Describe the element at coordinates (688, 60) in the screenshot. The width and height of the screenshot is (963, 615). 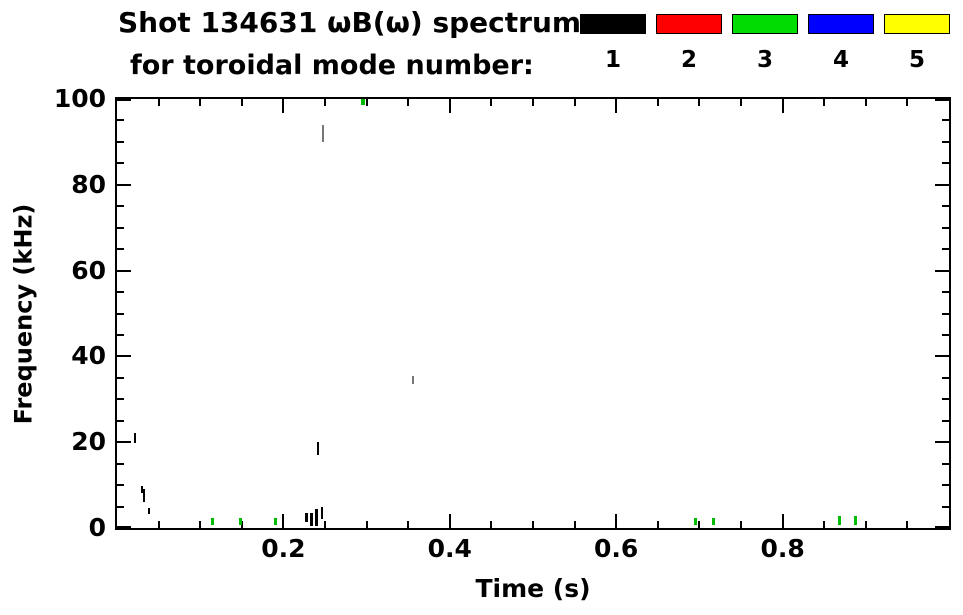
I see `legend-mode-number: 2` at that location.